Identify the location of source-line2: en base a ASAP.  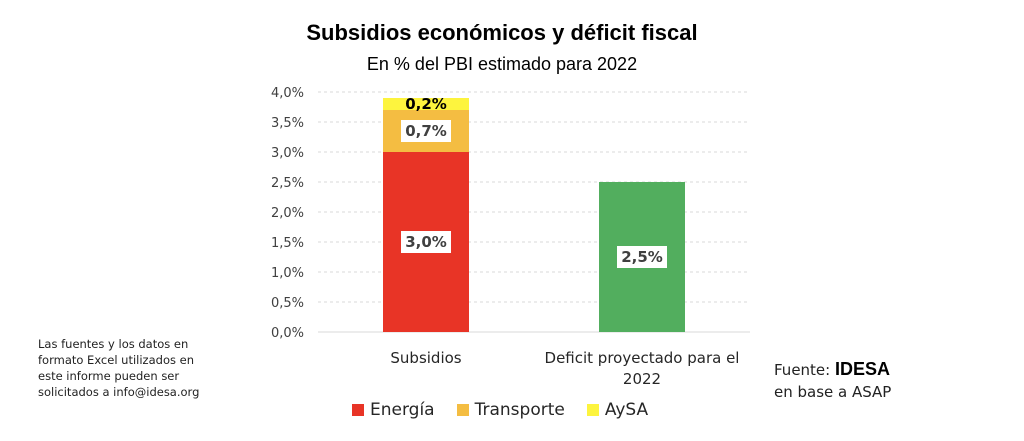
(833, 392).